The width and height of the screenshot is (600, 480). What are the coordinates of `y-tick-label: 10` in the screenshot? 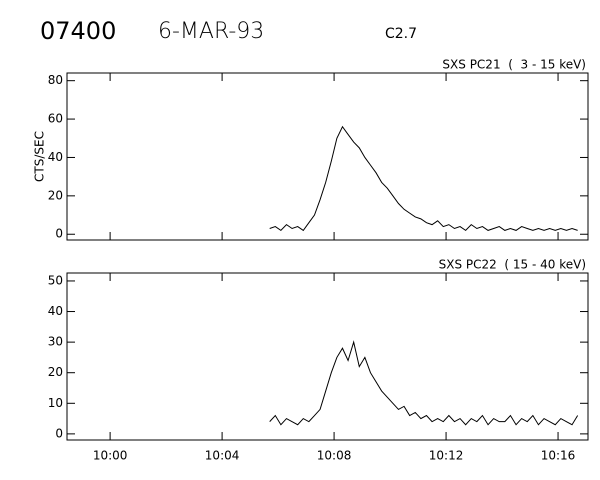 It's located at (55, 403).